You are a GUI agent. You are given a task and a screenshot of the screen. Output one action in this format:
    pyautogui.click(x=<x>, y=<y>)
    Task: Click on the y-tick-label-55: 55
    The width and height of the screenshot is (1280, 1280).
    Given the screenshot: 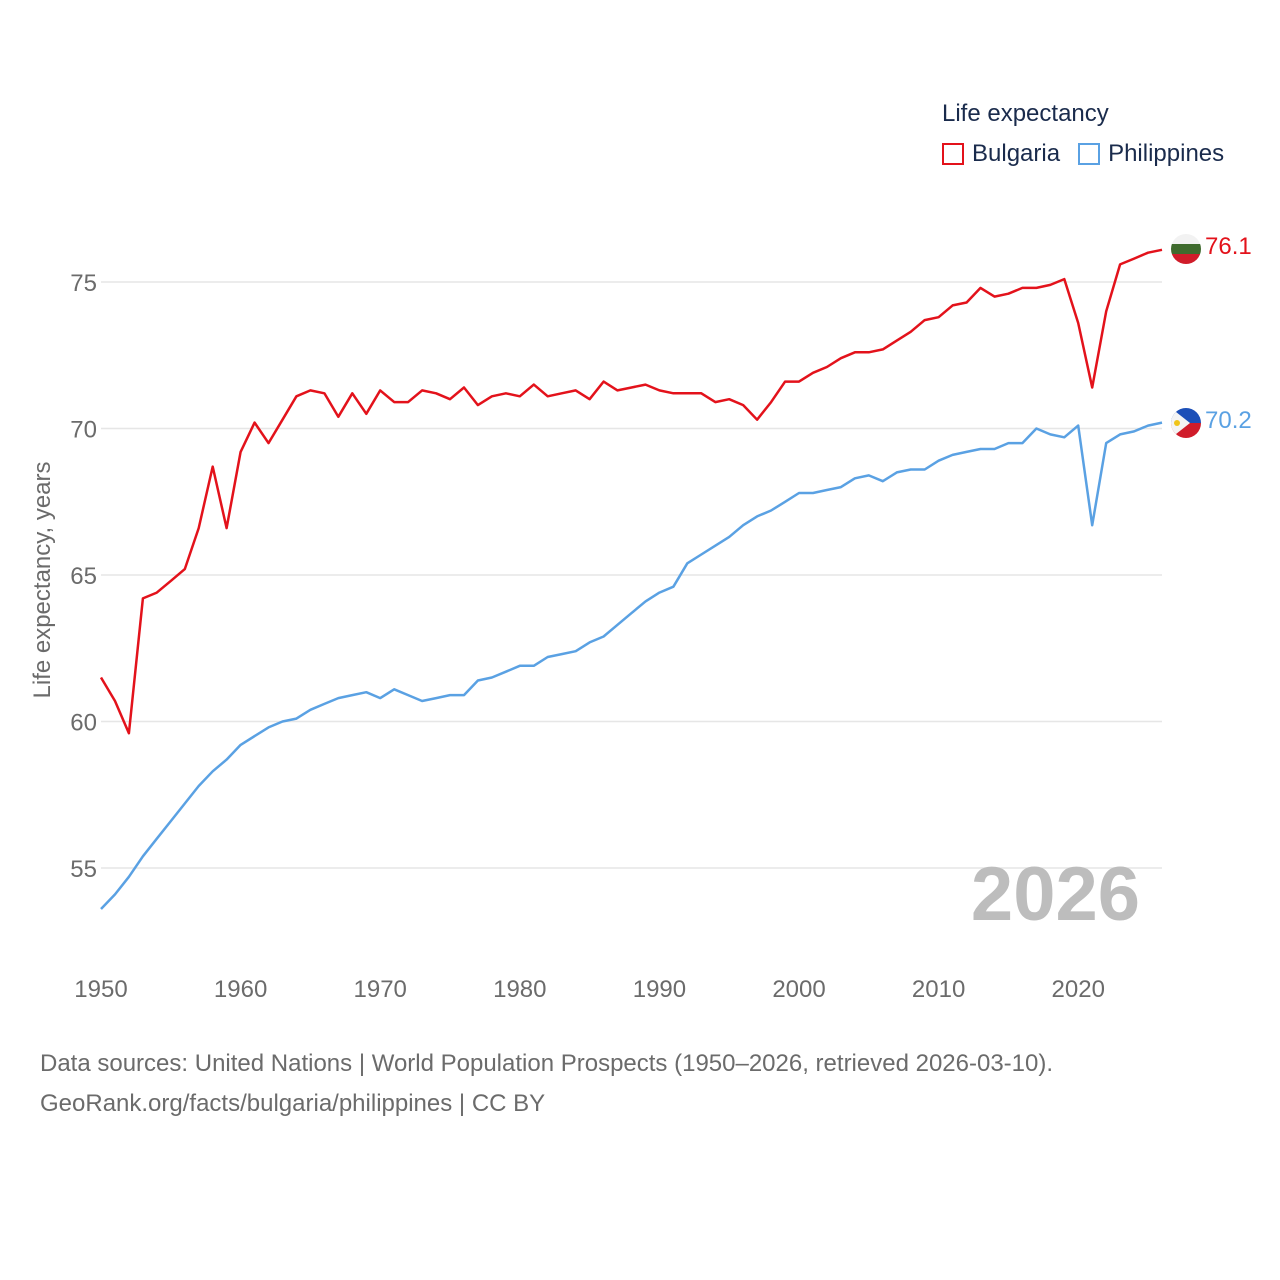 What is the action you would take?
    pyautogui.click(x=83, y=869)
    